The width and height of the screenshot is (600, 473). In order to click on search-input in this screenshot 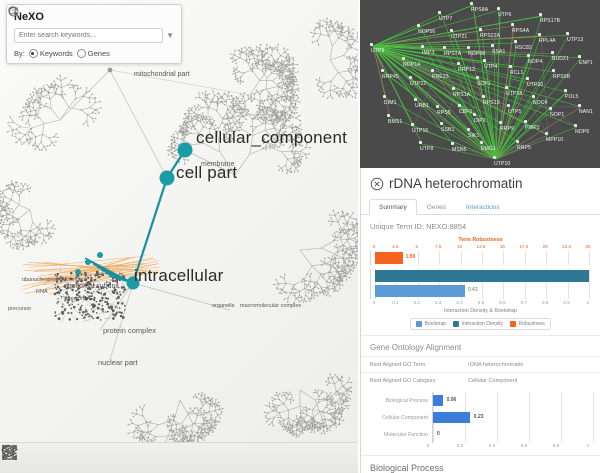, I will do `click(89, 35)`.